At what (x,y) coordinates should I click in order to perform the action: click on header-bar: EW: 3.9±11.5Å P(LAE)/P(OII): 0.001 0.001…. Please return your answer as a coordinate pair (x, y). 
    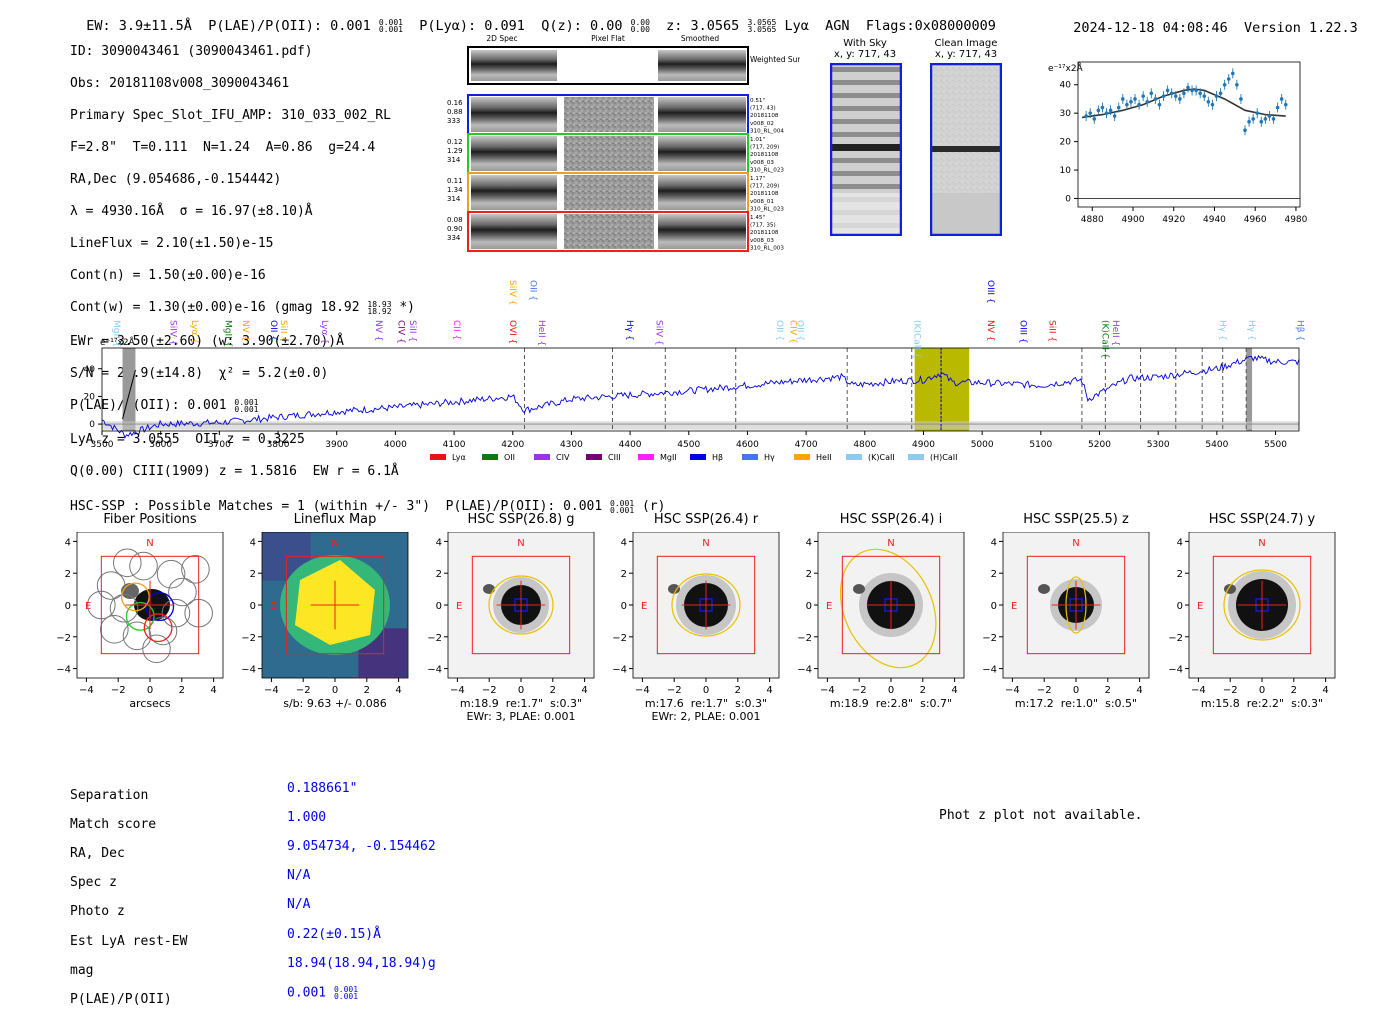
    Looking at the image, I should click on (533, 18).